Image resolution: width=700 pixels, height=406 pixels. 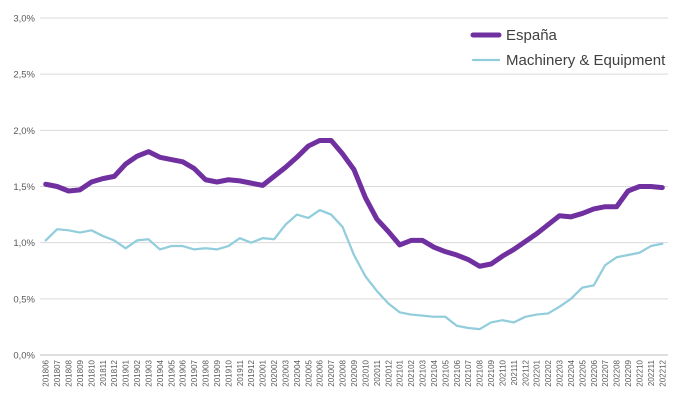 I want to click on x-tick-label: 202112, so click(x=525, y=372).